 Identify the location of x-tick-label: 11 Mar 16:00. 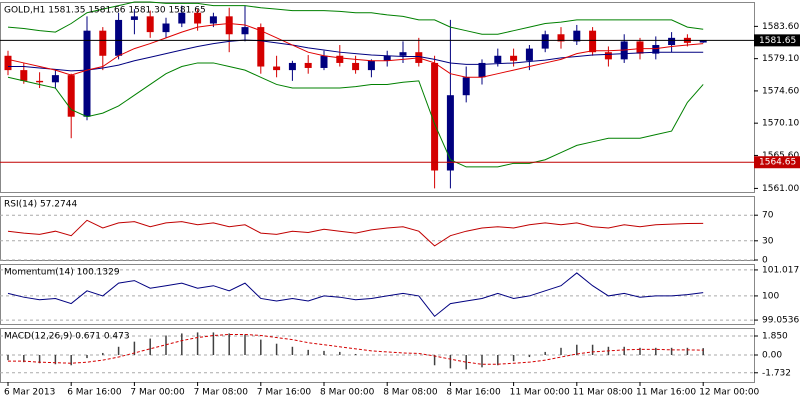
(666, 393).